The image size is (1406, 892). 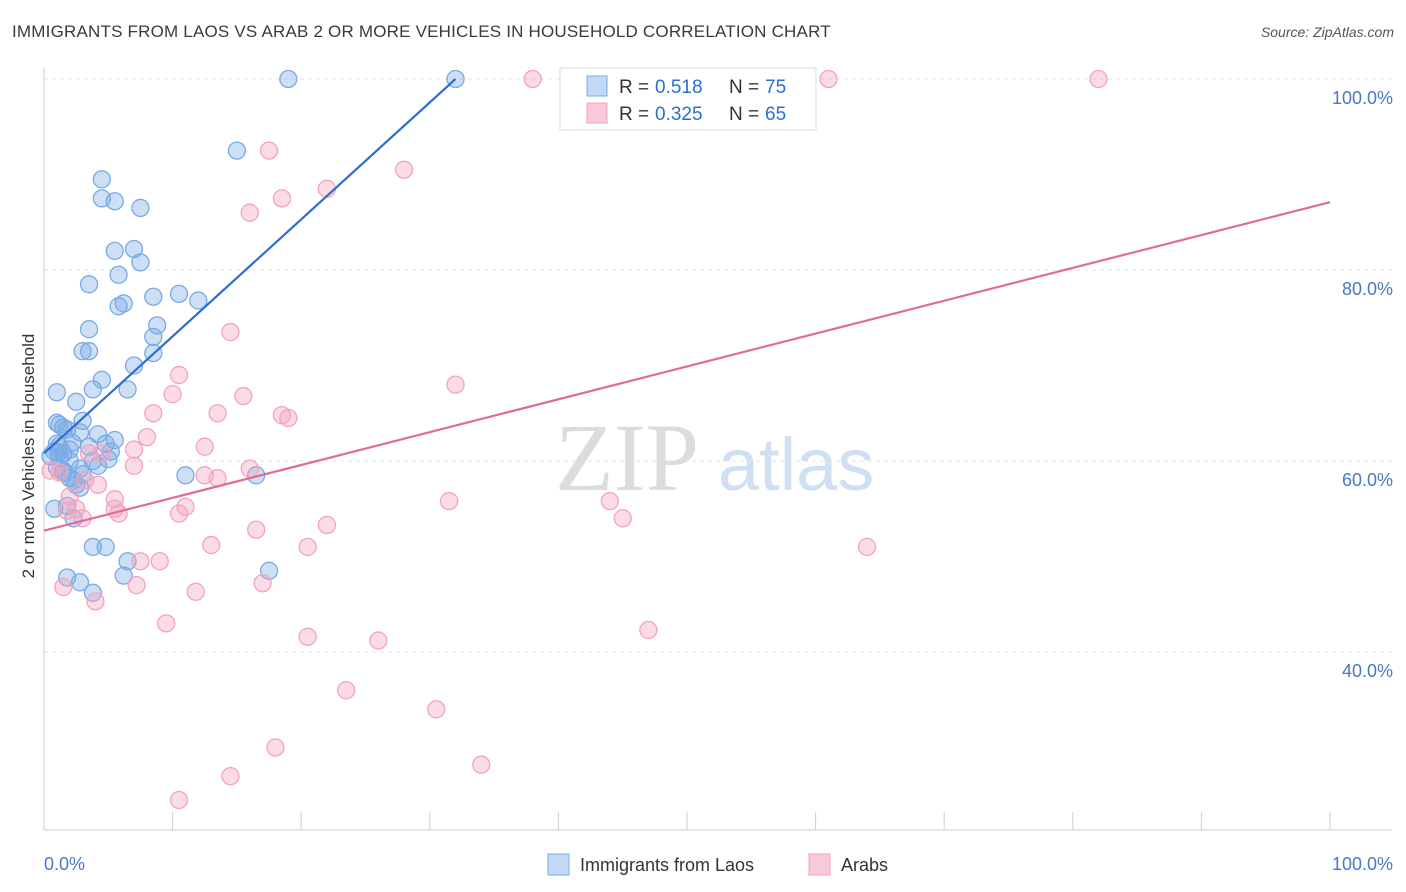 I want to click on legend-n-value-arabs: 65, so click(x=775, y=114).